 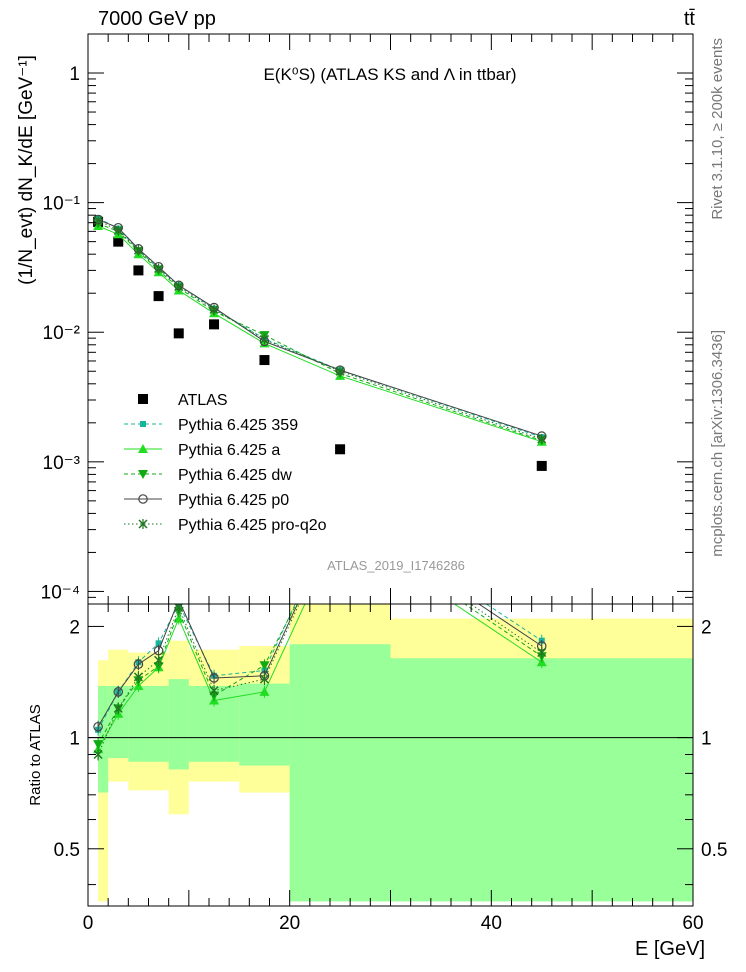 What do you see at coordinates (289, 923) in the screenshot?
I see `xtick-label: 20` at bounding box center [289, 923].